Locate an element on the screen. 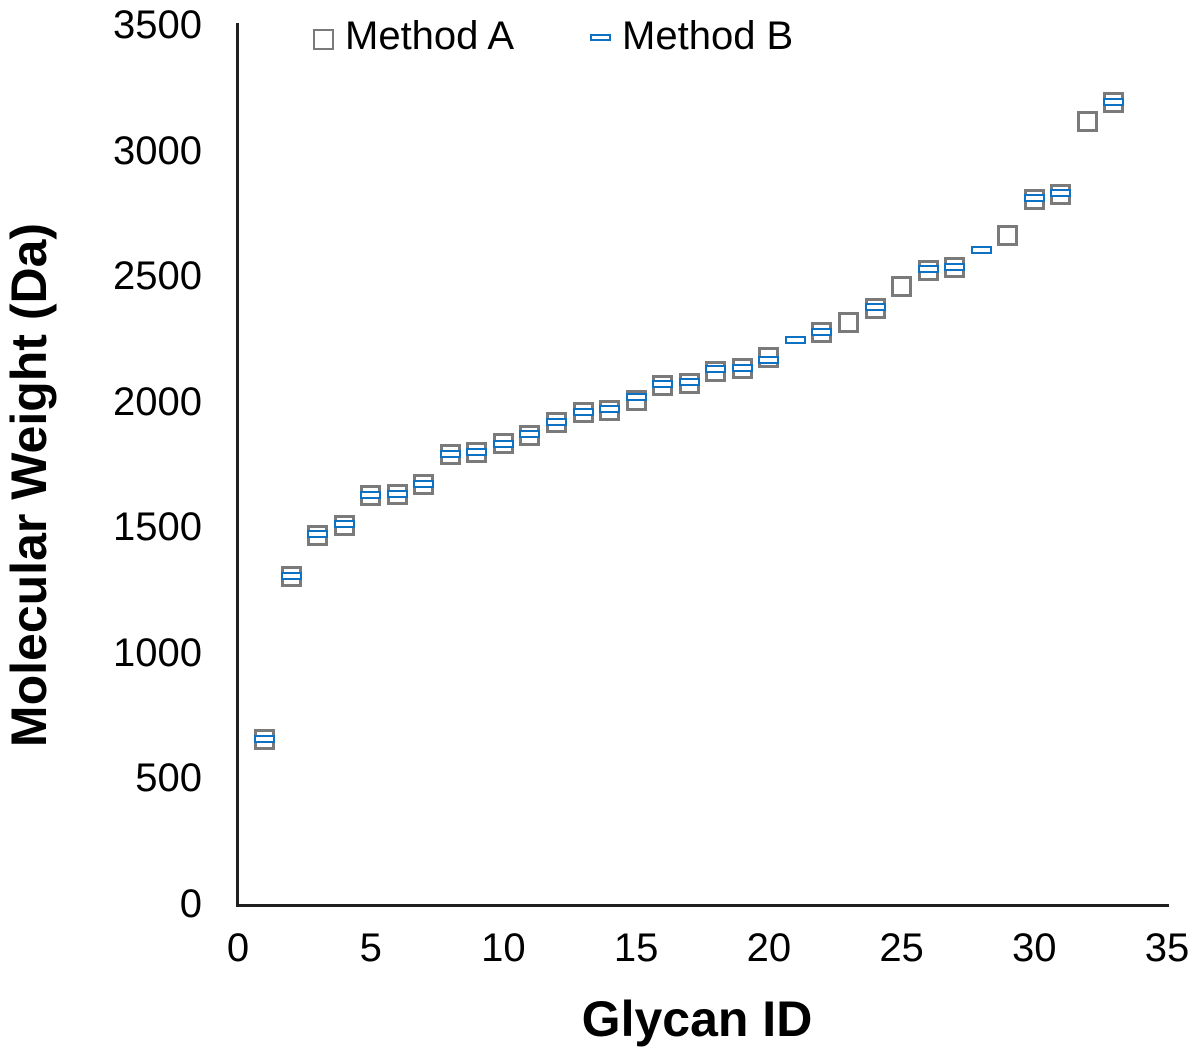 This screenshot has height=1053, width=1200. y-tick-label: 2000 is located at coordinates (157, 401).